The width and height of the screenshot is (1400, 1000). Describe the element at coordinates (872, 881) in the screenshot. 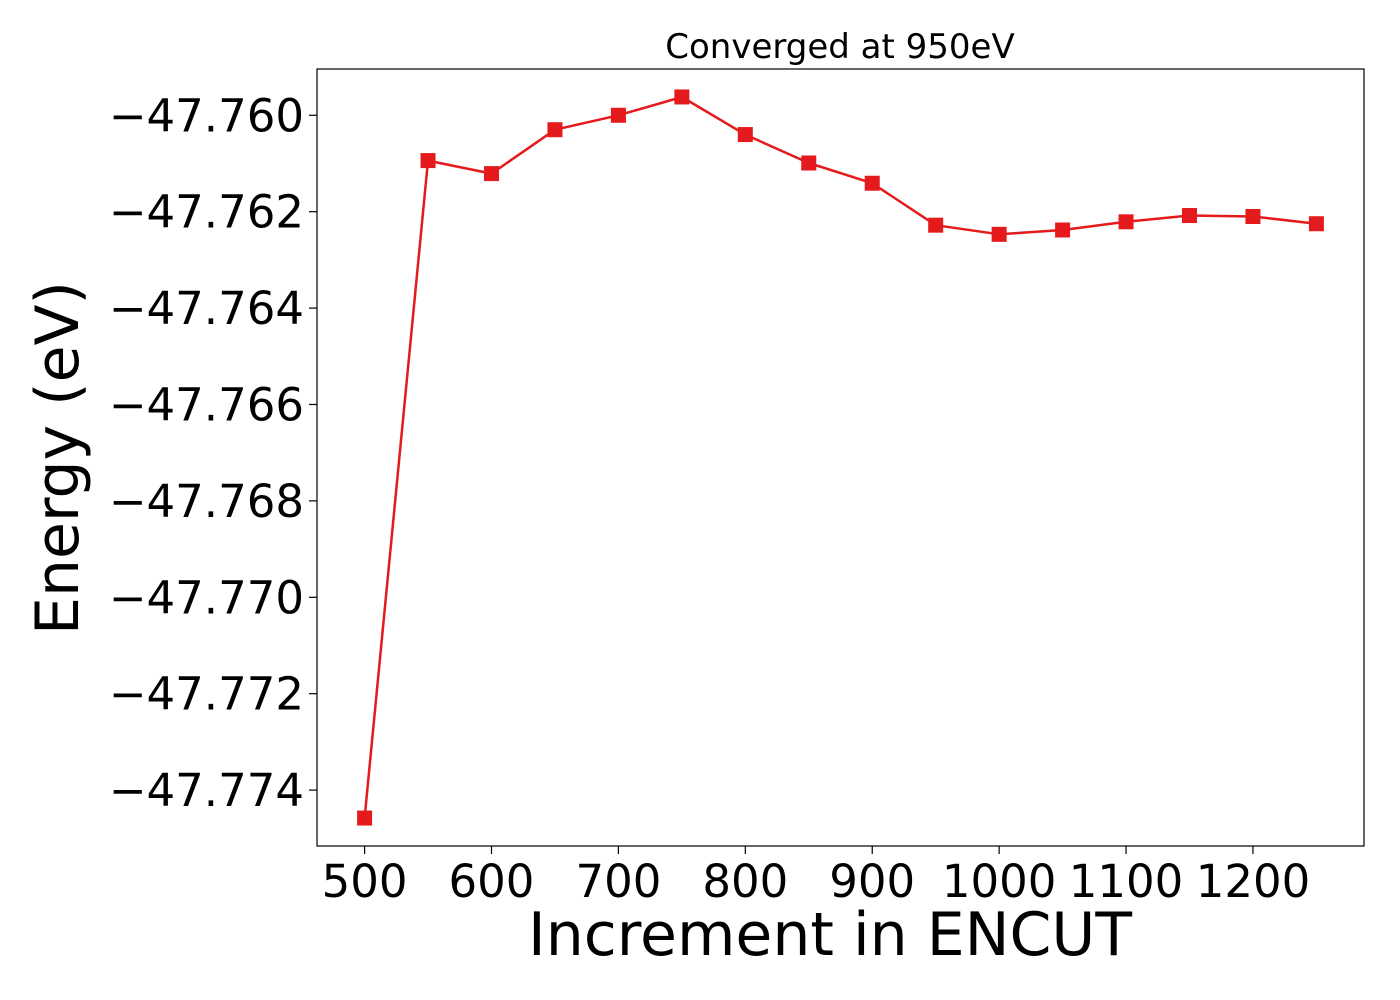

I see `x-tick-label: 900` at that location.